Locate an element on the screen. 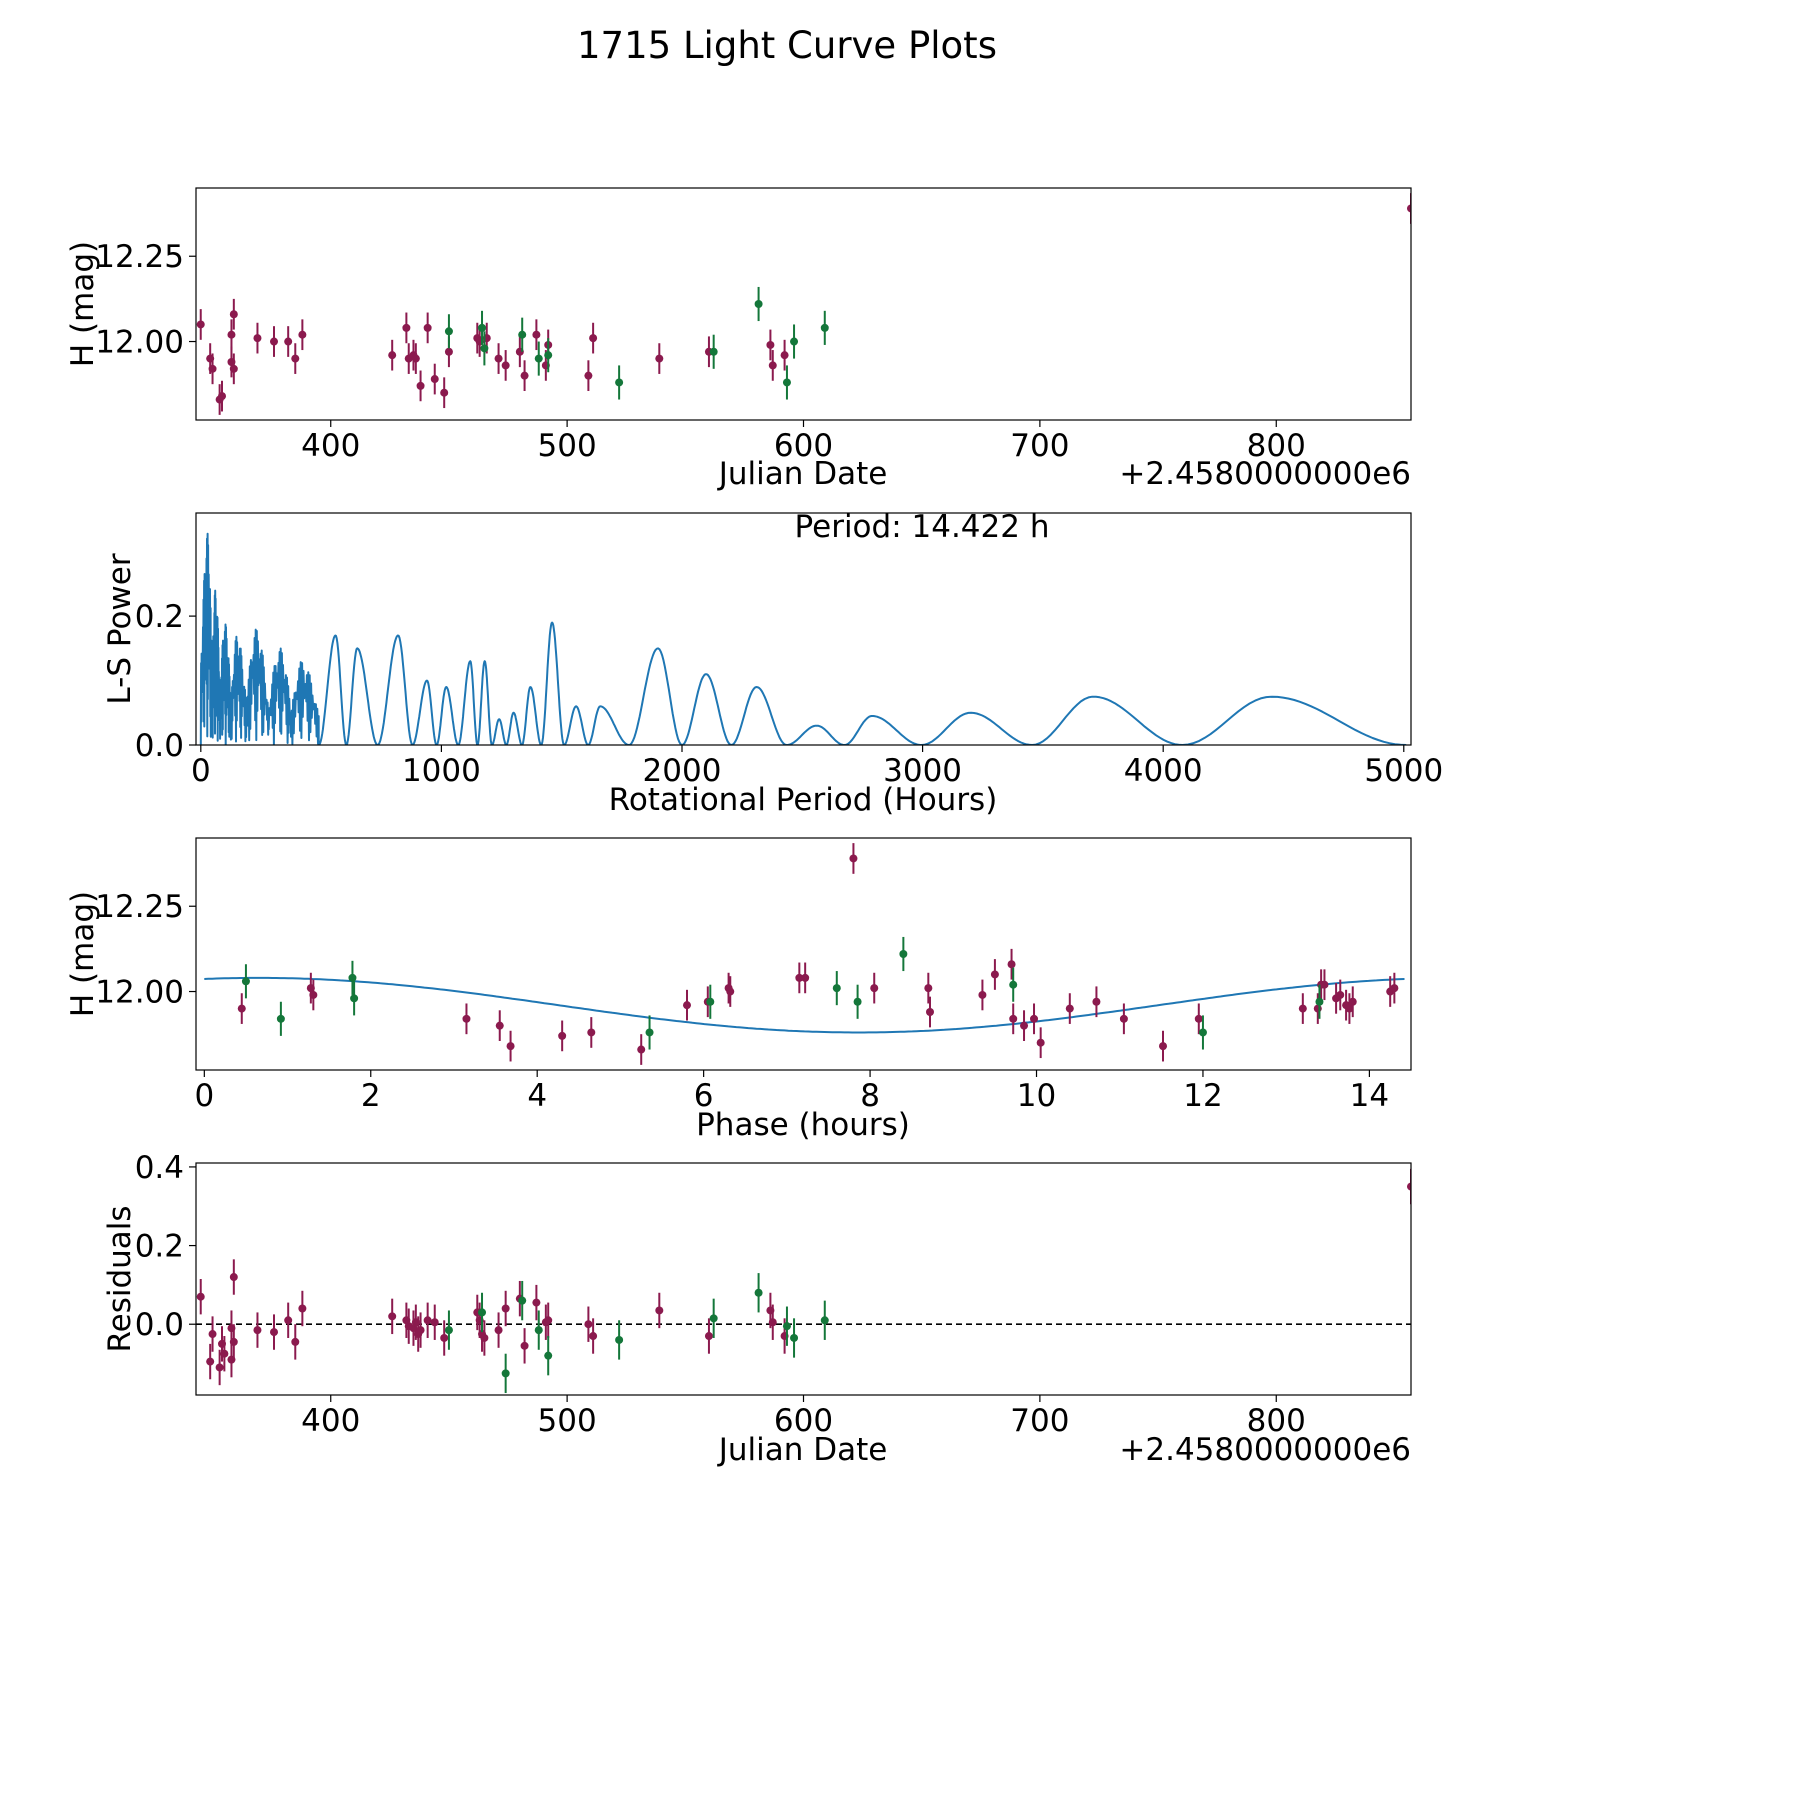 The width and height of the screenshot is (1800, 1800). x-tick-label: 0 is located at coordinates (201, 771).